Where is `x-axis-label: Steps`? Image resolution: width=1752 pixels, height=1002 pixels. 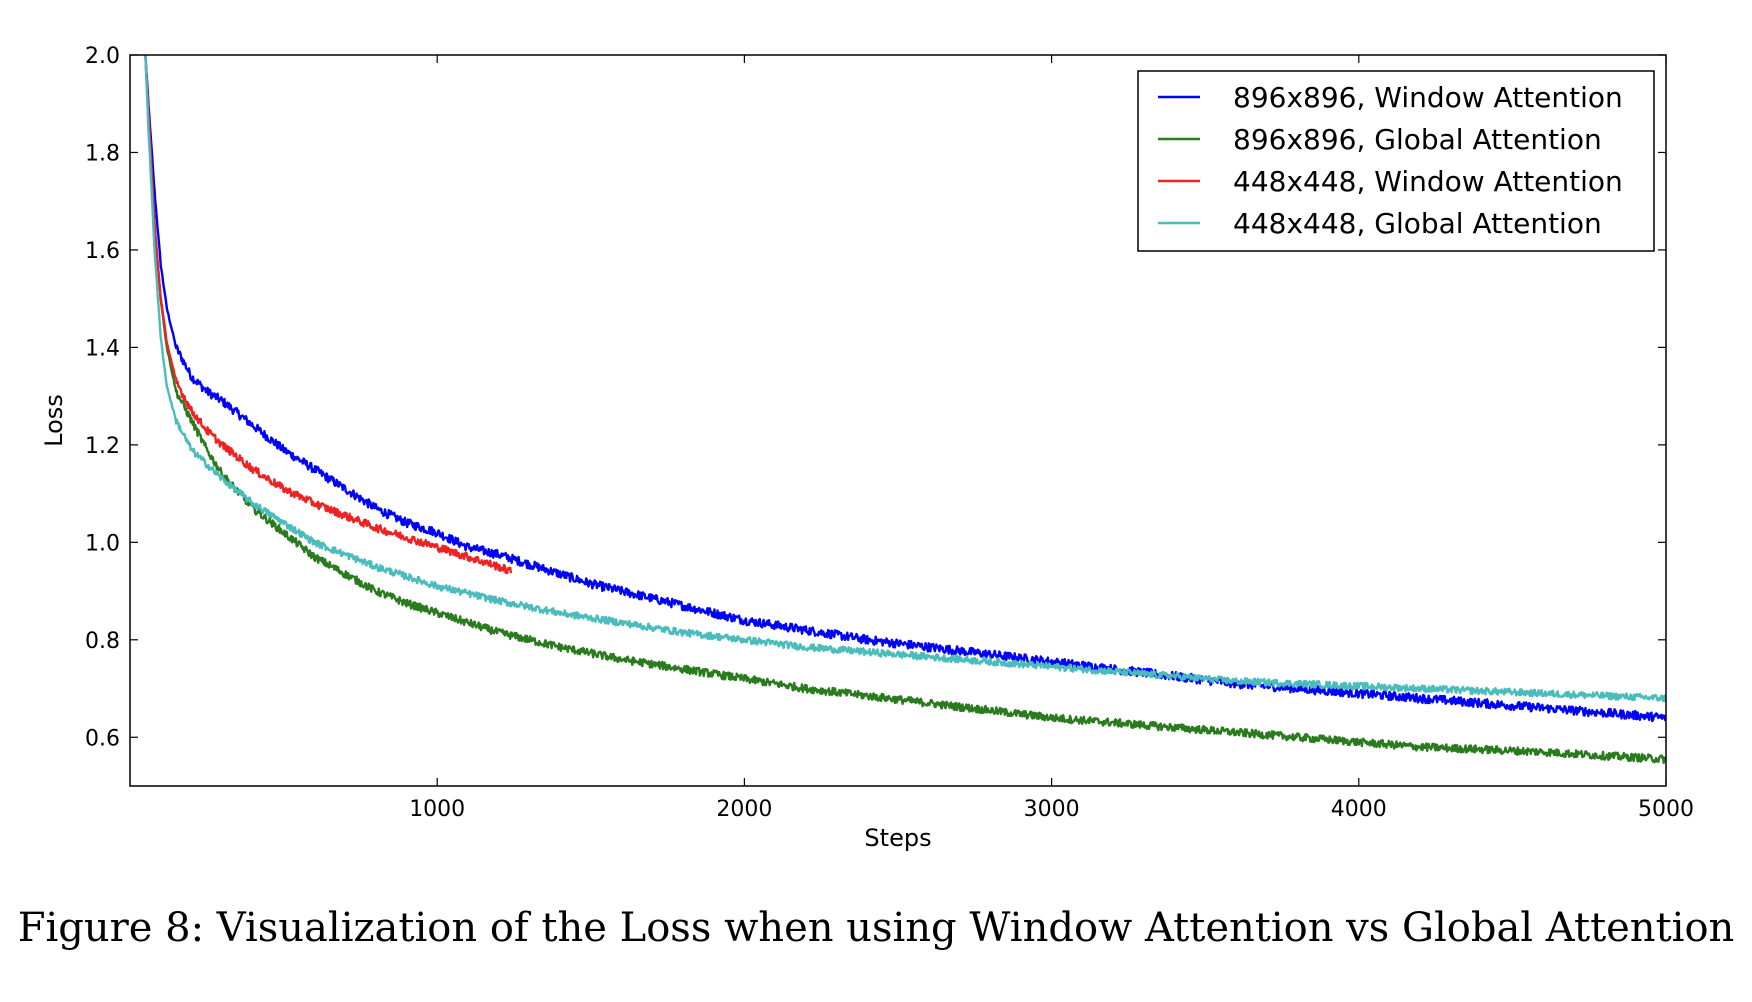
x-axis-label: Steps is located at coordinates (897, 838).